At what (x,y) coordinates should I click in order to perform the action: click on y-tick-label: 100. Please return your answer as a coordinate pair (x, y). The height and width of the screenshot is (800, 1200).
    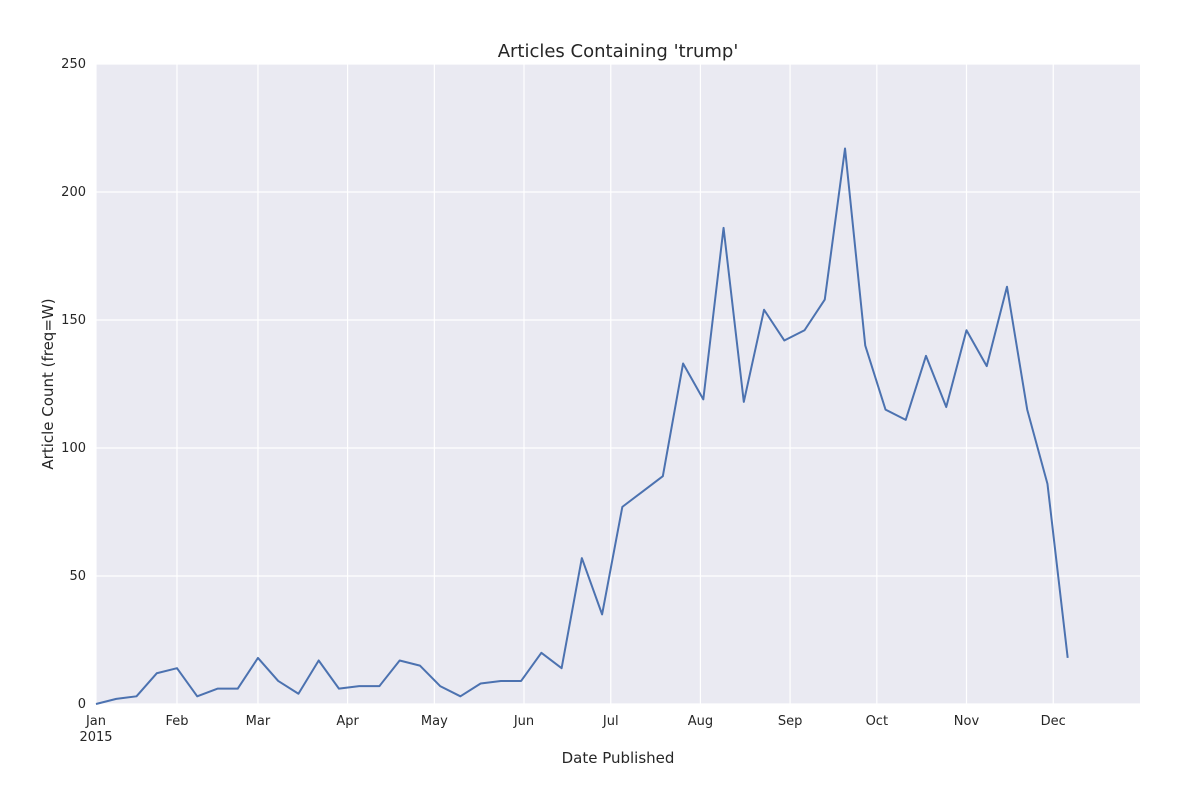
    Looking at the image, I should click on (73, 448).